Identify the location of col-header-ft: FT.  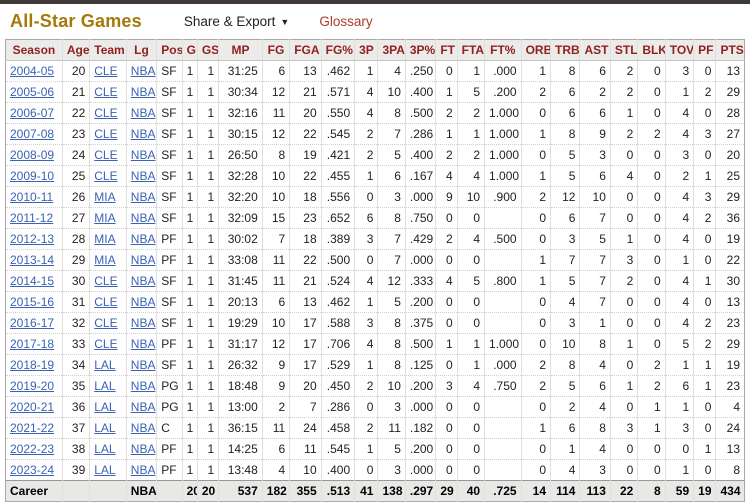
(446, 50).